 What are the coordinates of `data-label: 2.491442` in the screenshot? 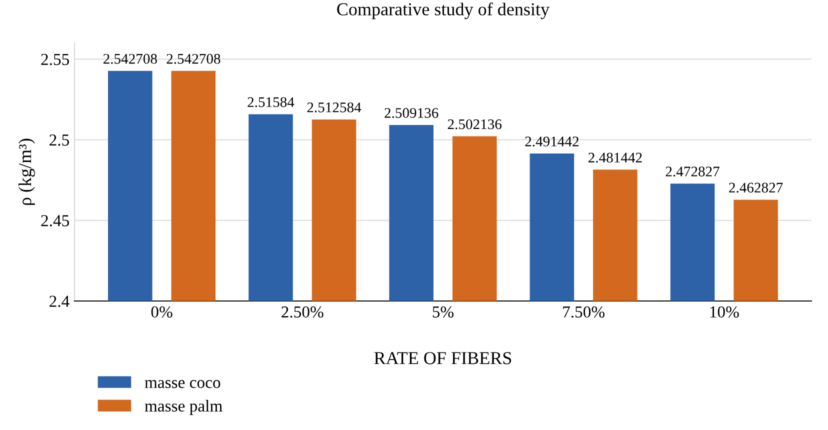 It's located at (551, 141).